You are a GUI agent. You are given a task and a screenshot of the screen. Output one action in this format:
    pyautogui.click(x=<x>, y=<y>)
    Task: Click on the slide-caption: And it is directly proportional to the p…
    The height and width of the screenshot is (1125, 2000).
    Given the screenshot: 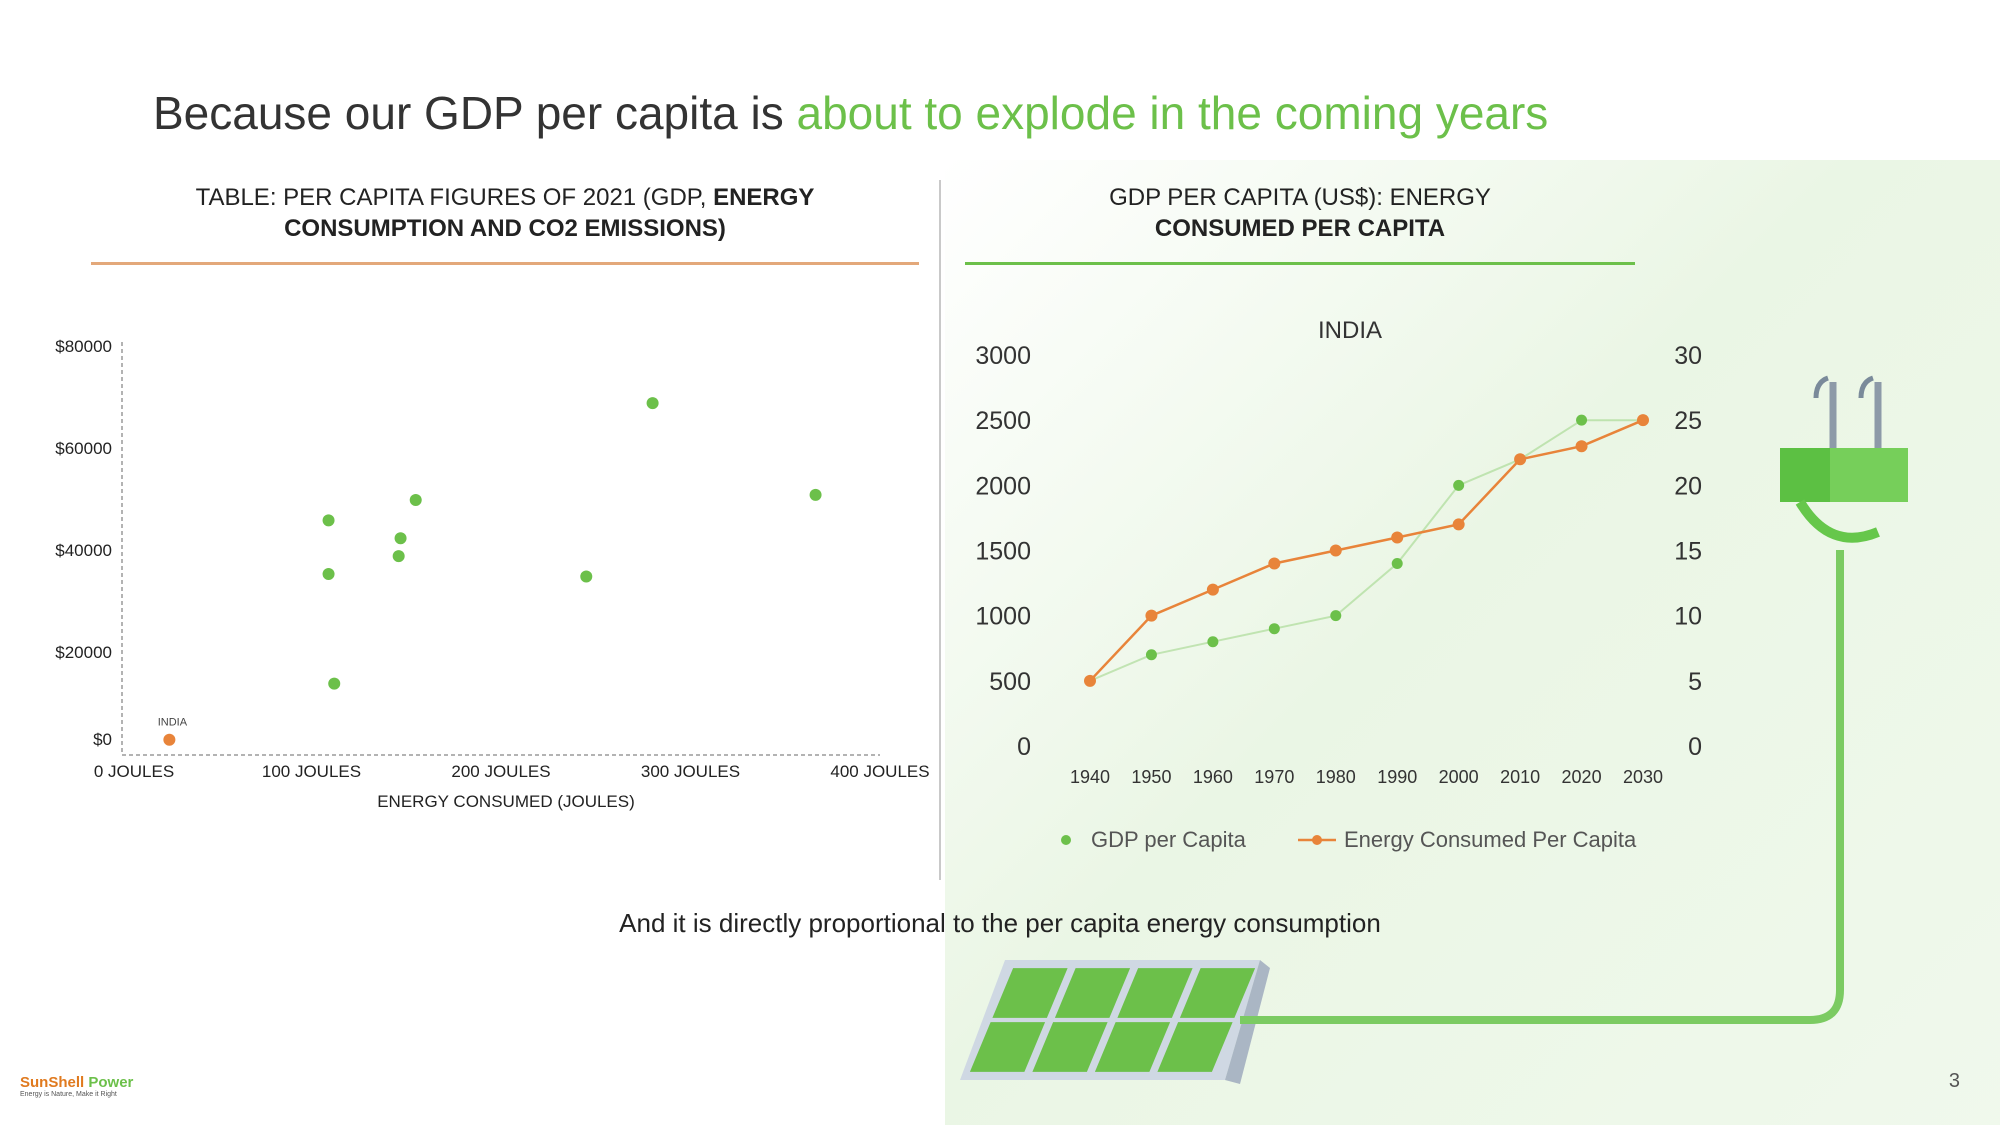 What is the action you would take?
    pyautogui.click(x=1000, y=923)
    